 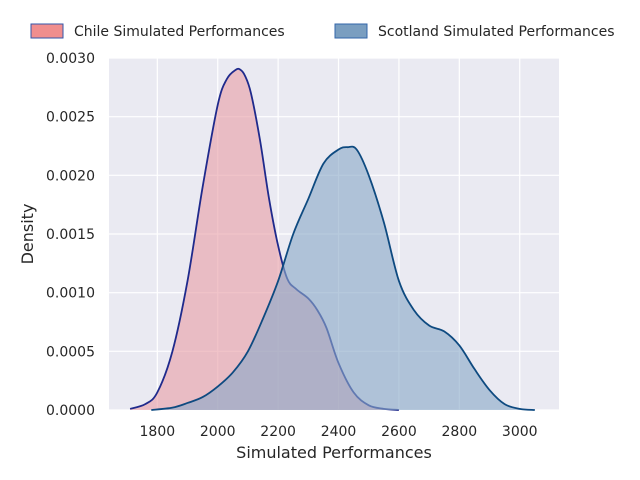 What do you see at coordinates (179, 32) in the screenshot?
I see `legend-label-chile: Chile Simulated Performances` at bounding box center [179, 32].